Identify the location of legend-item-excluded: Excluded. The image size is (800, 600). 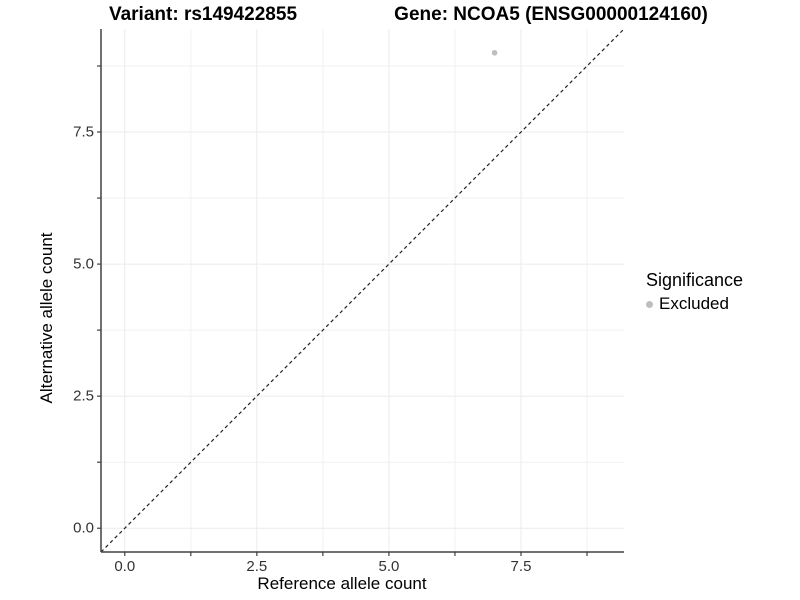
(694, 304).